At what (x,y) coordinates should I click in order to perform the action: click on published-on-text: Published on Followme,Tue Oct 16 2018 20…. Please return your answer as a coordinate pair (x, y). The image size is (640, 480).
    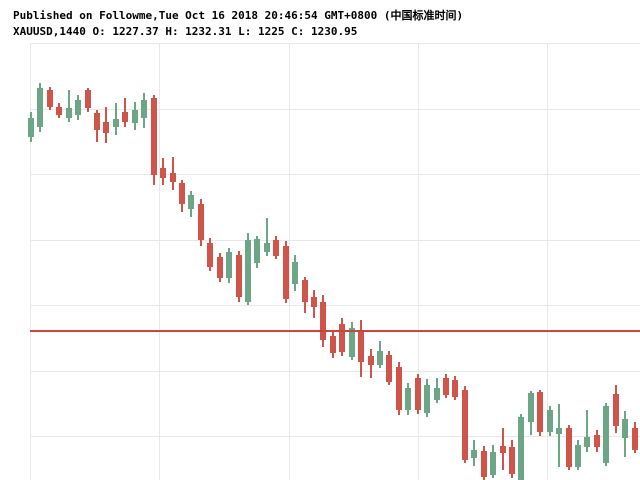
    Looking at the image, I should click on (238, 15).